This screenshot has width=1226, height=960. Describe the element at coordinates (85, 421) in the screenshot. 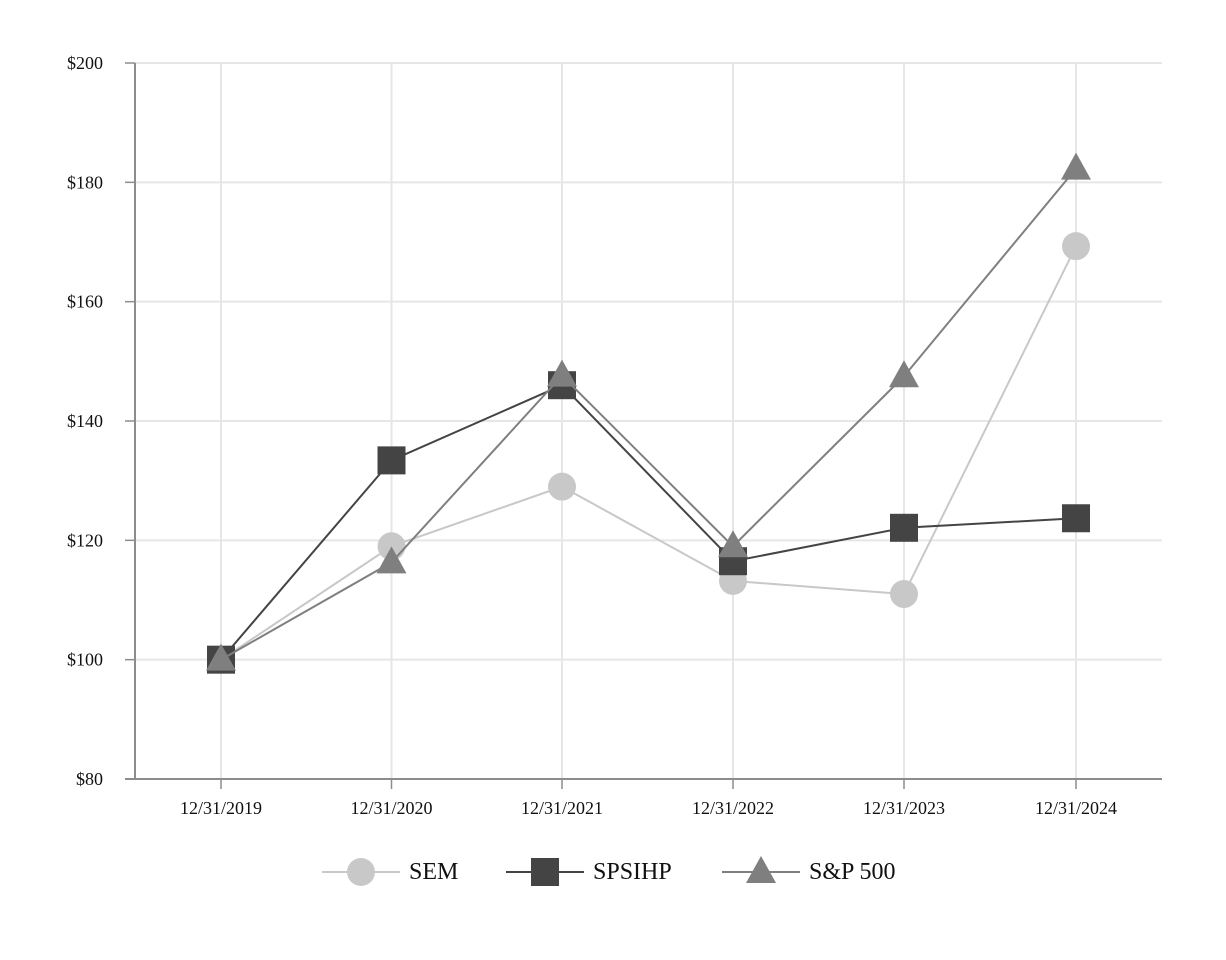

I see `y-tick-label: $140` at that location.